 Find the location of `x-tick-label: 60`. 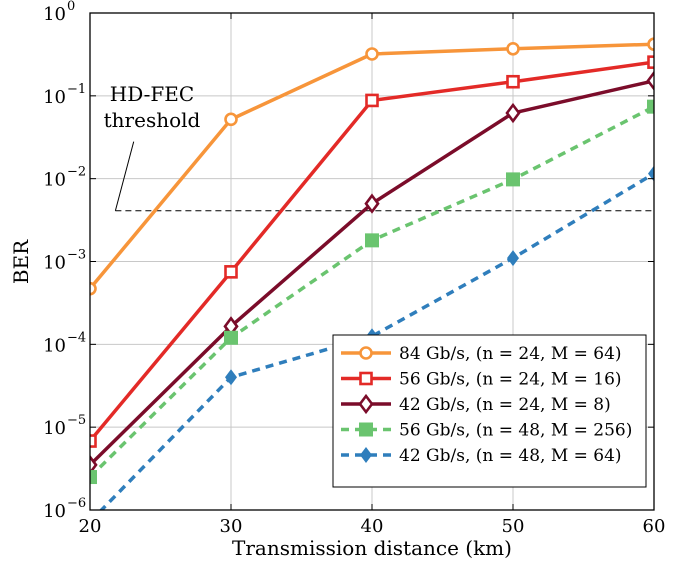

x-tick-label: 60 is located at coordinates (654, 526).